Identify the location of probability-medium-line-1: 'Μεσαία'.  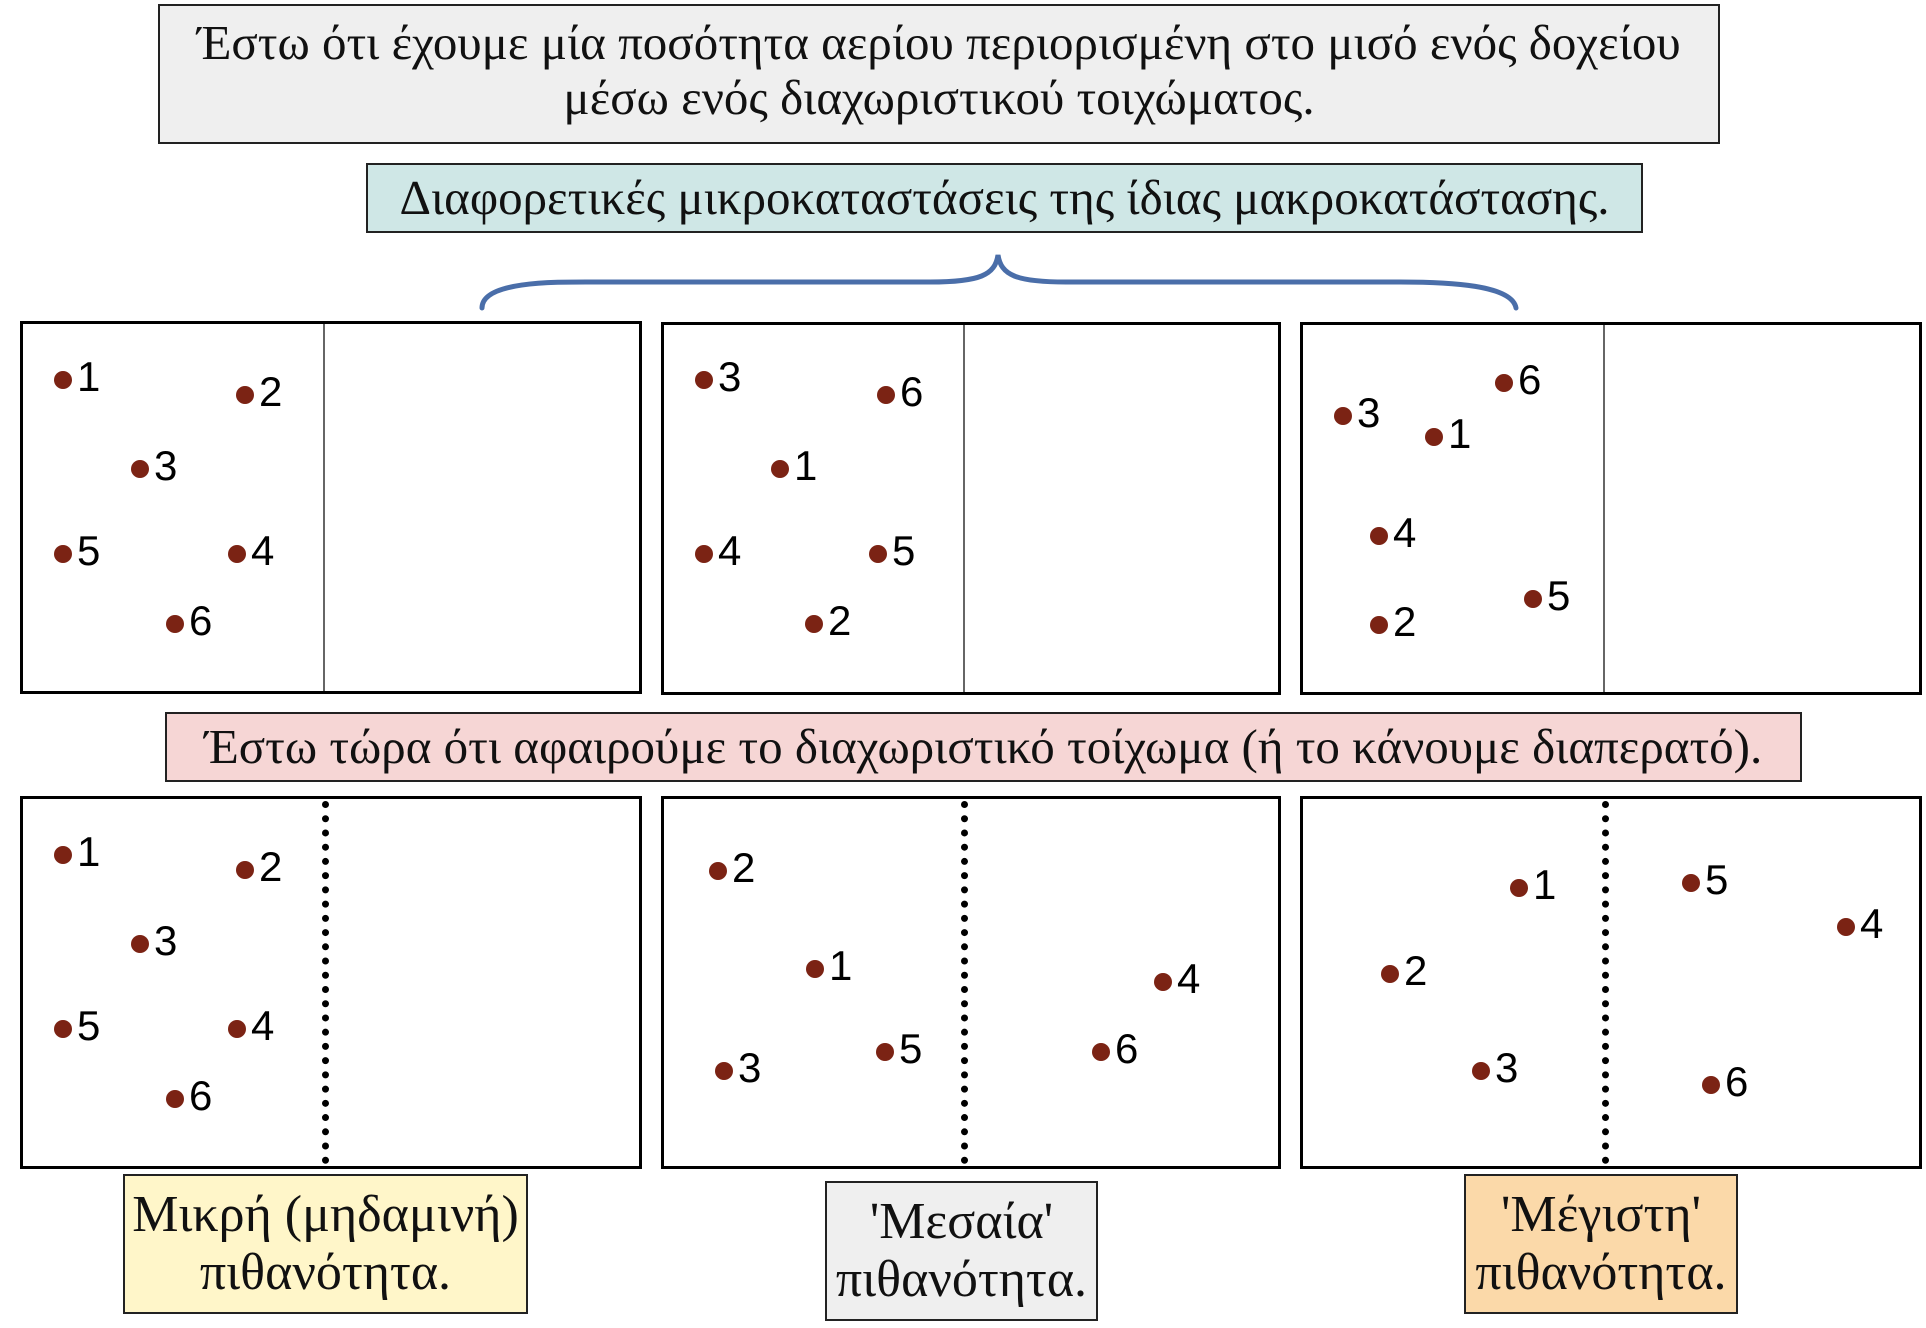
(961, 1221).